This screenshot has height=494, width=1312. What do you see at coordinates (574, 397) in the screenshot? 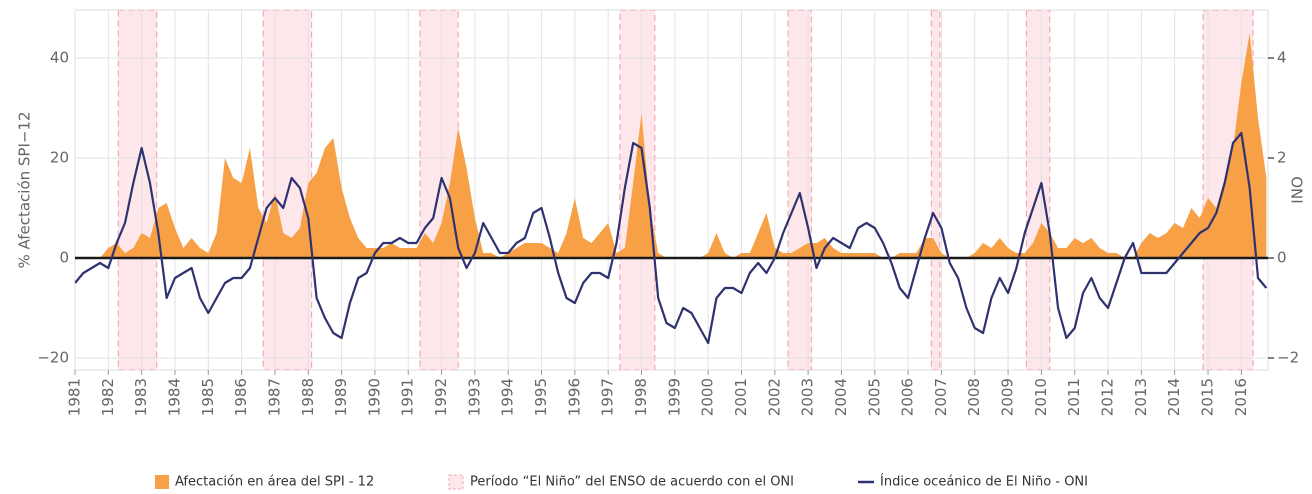
I see `x-tick-label: 1996` at bounding box center [574, 397].